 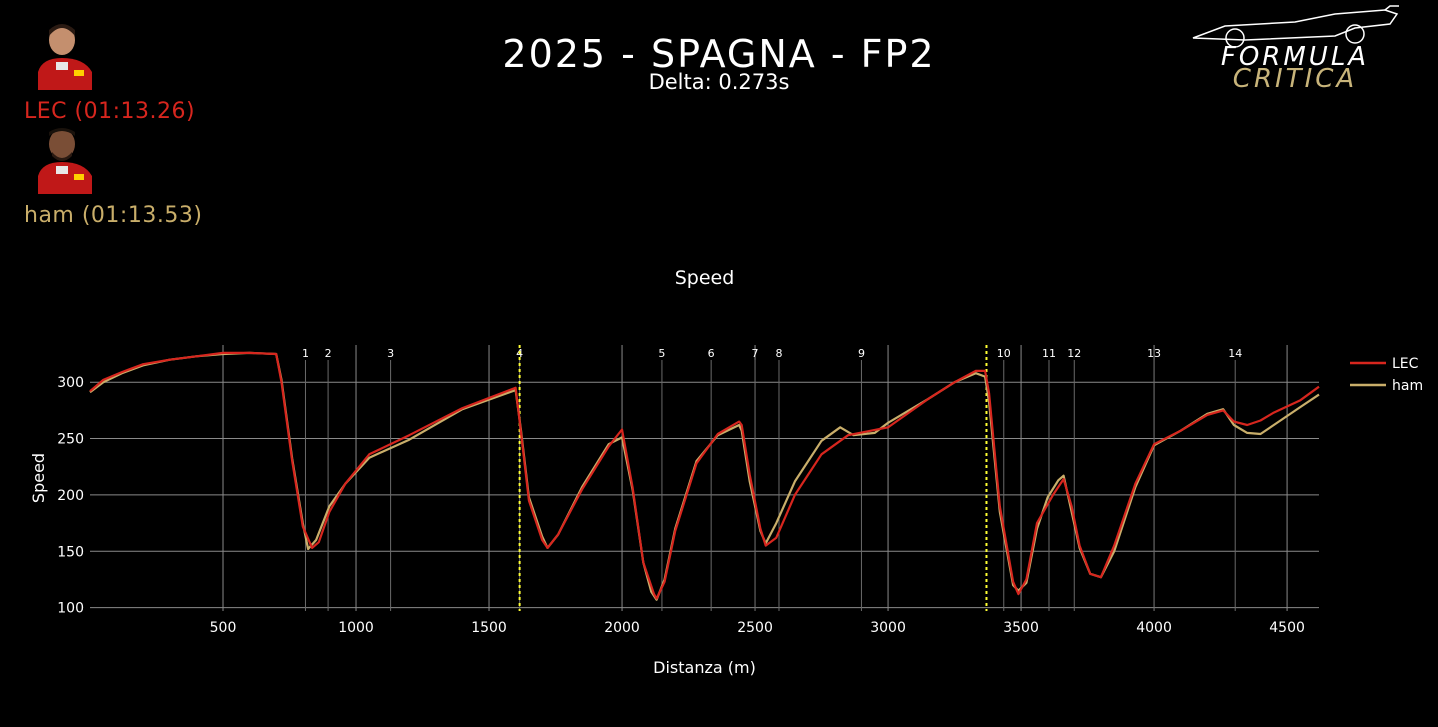 What do you see at coordinates (70, 552) in the screenshot?
I see `y-tick-label: 150` at bounding box center [70, 552].